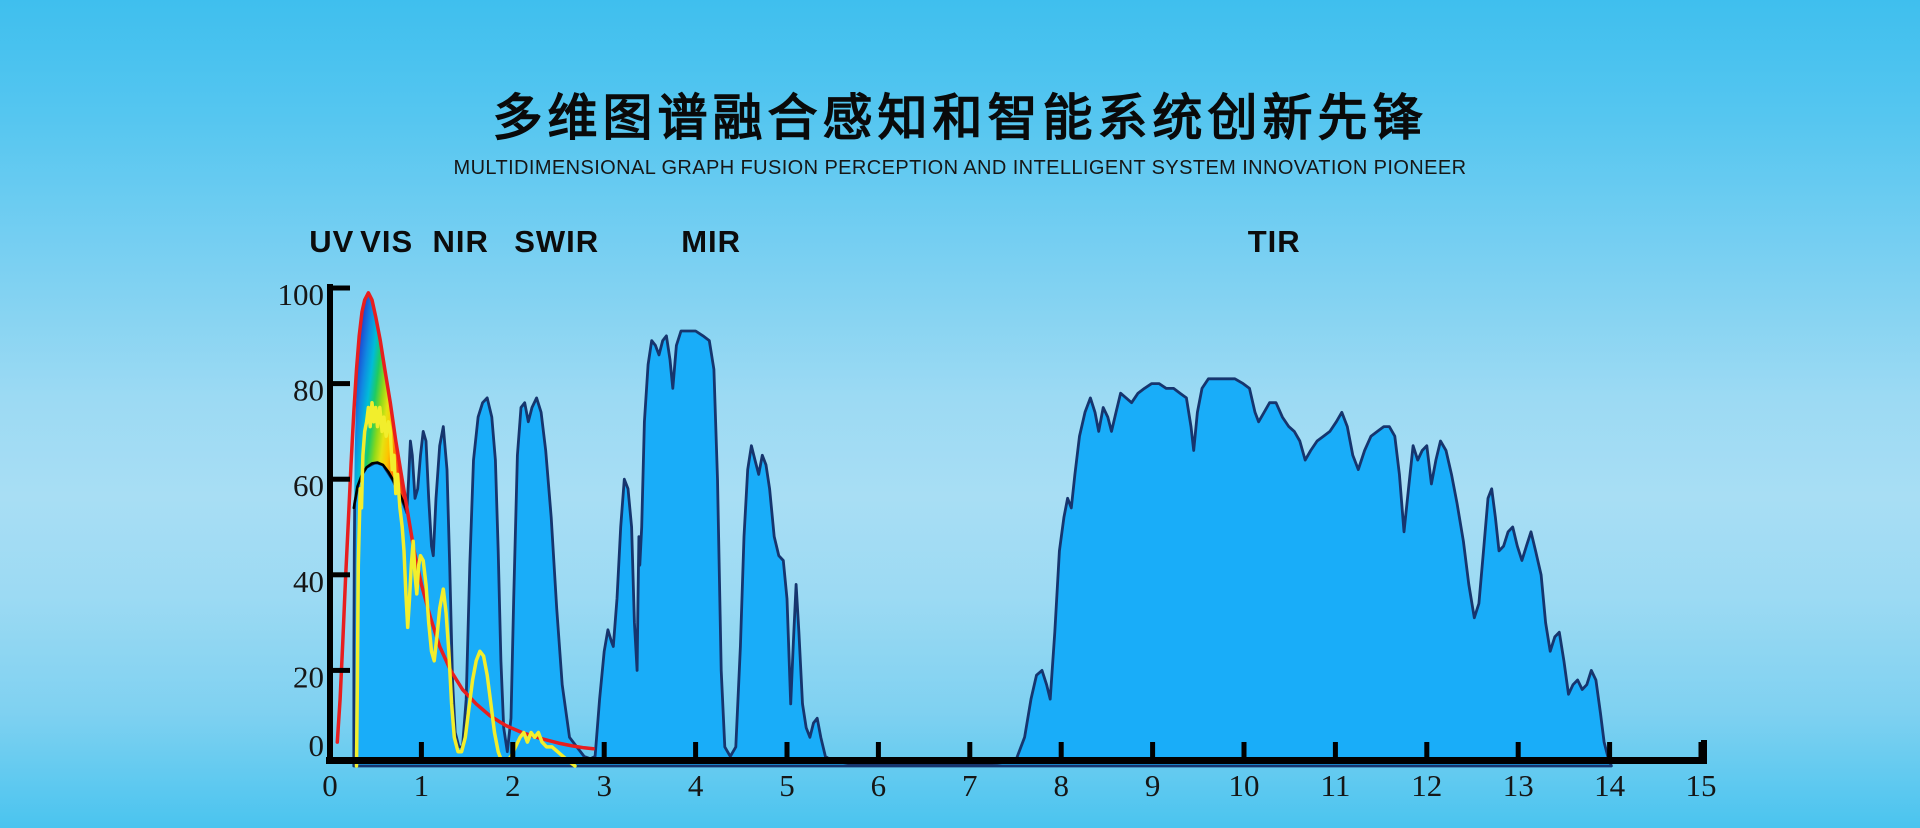 The height and width of the screenshot is (828, 1920). Describe the element at coordinates (960, 118) in the screenshot. I see `page-title: 多维图谱融合感知和智能系统创新先锋` at that location.